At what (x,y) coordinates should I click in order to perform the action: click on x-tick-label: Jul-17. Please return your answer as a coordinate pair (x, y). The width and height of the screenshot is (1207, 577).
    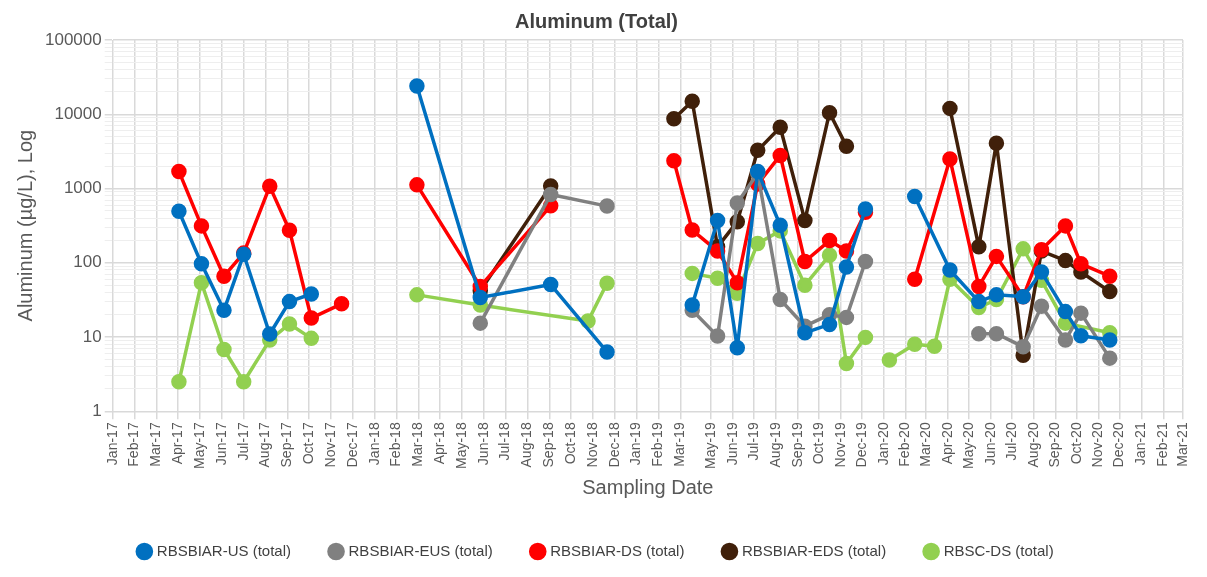
    Looking at the image, I should click on (242, 441).